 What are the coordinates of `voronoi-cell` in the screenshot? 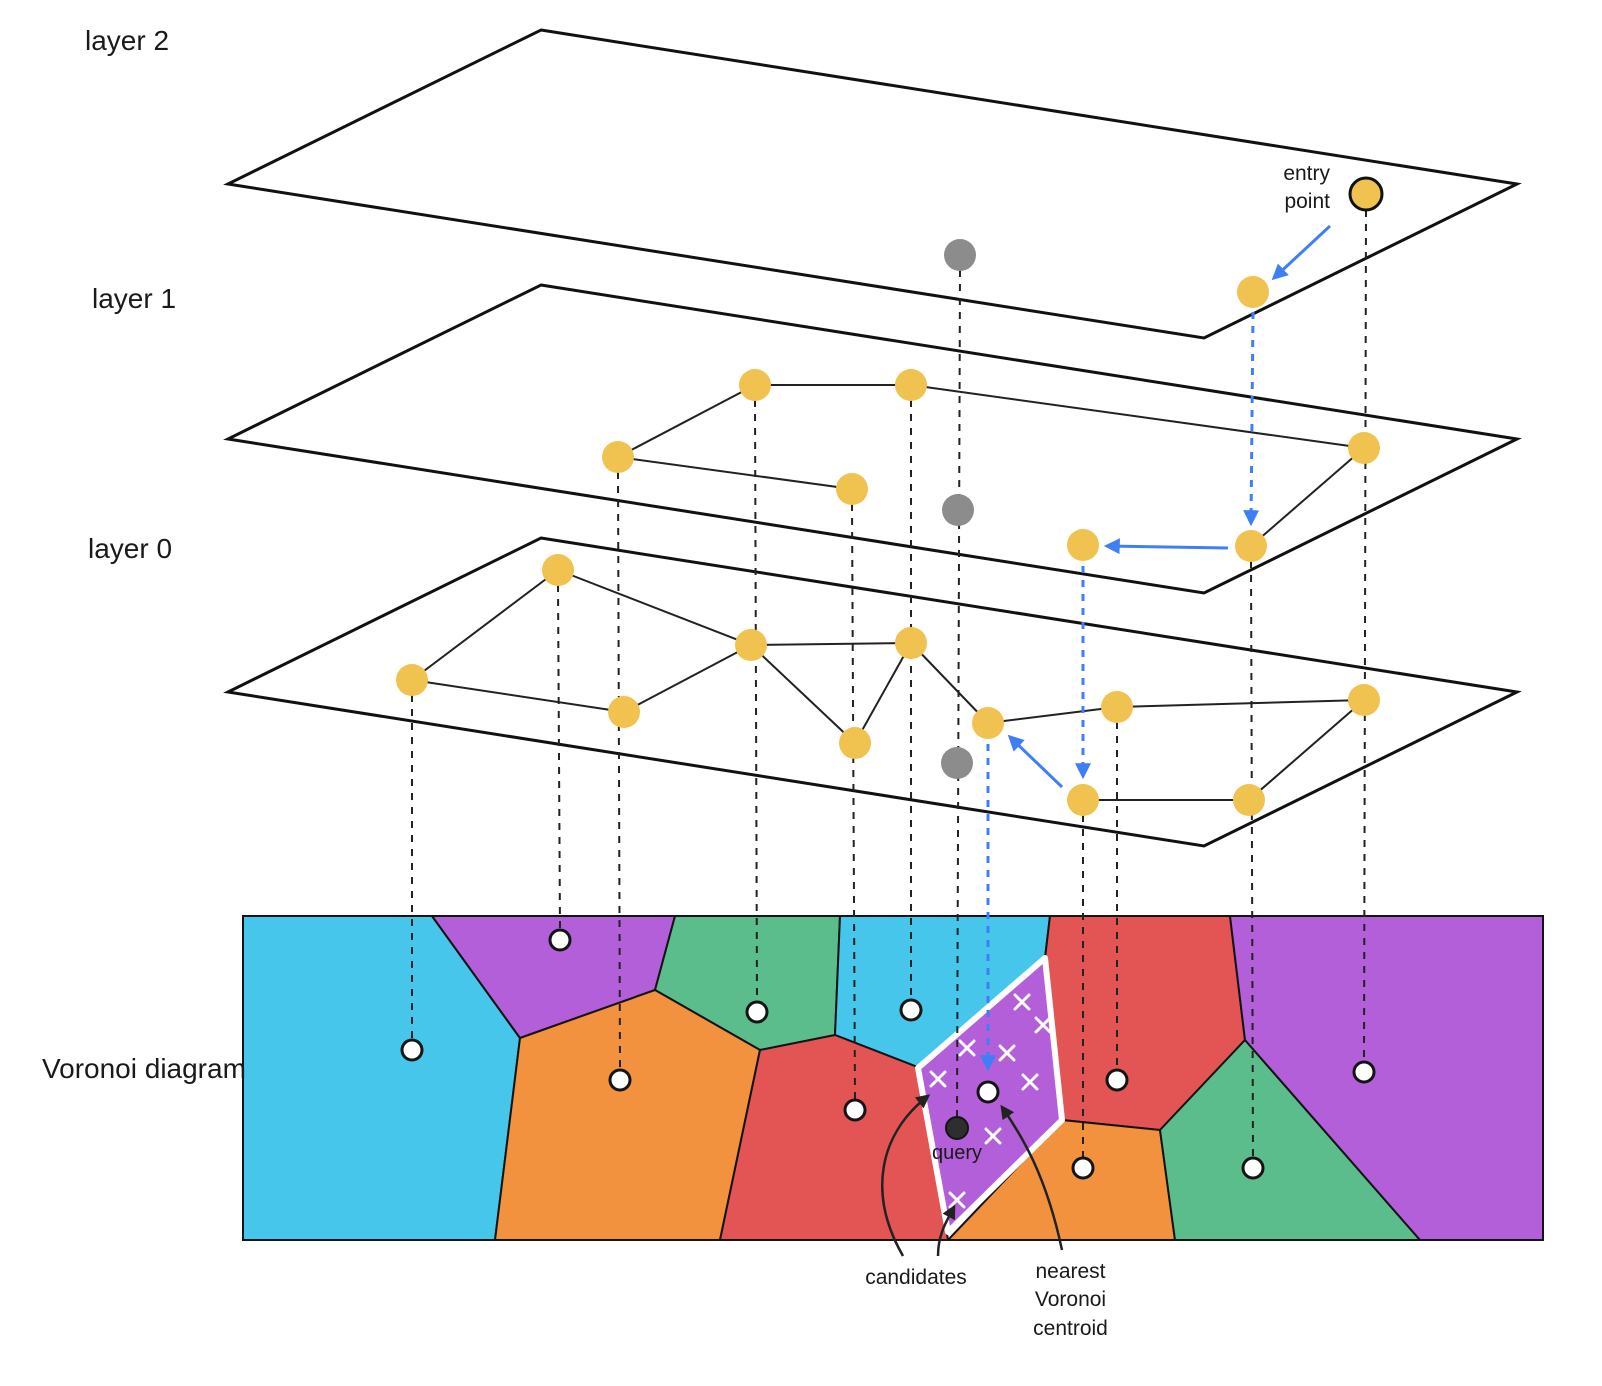 It's located at (1386, 1078).